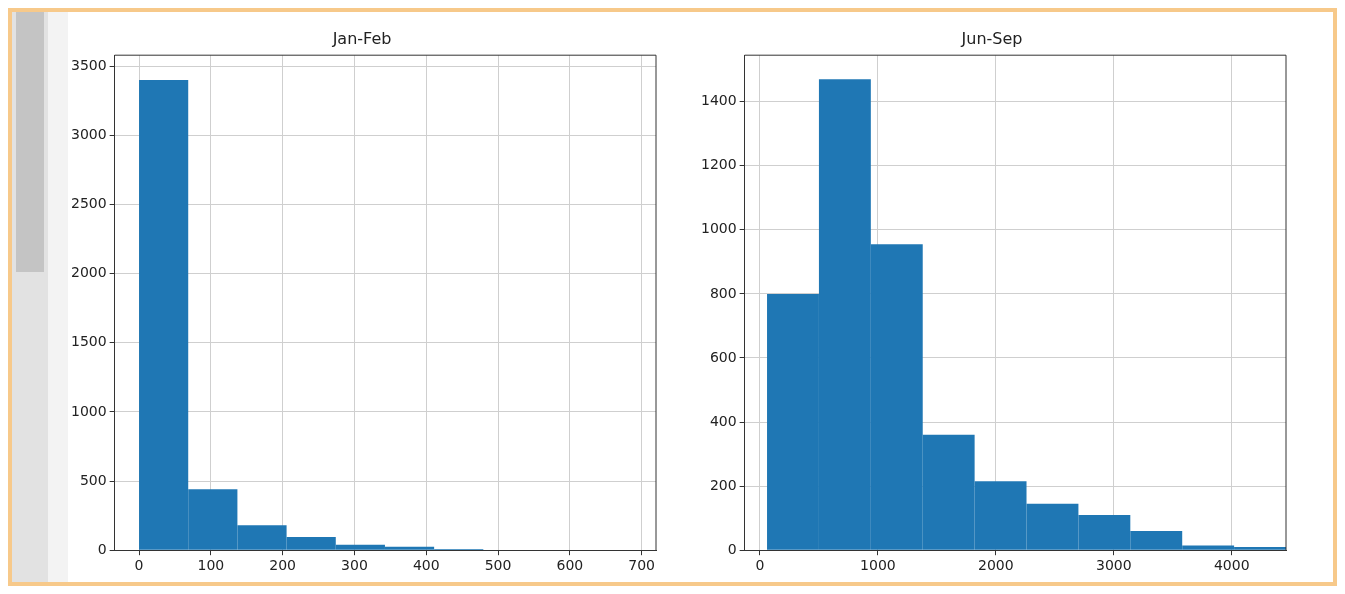 This screenshot has width=1345, height=594. I want to click on x-tick-label: 3000, so click(1113, 565).